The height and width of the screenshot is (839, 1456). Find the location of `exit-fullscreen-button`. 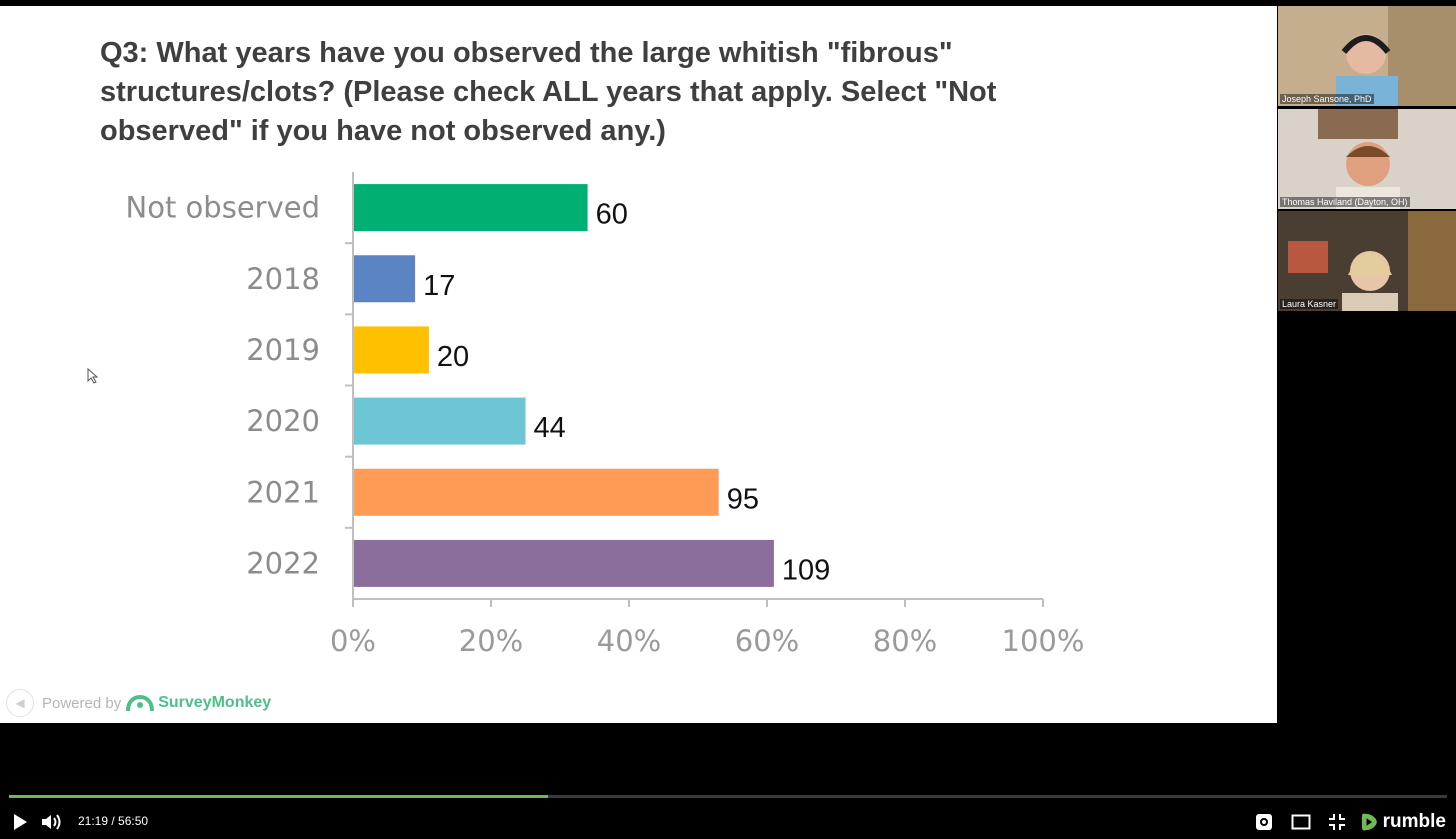

exit-fullscreen-button is located at coordinates (1337, 822).